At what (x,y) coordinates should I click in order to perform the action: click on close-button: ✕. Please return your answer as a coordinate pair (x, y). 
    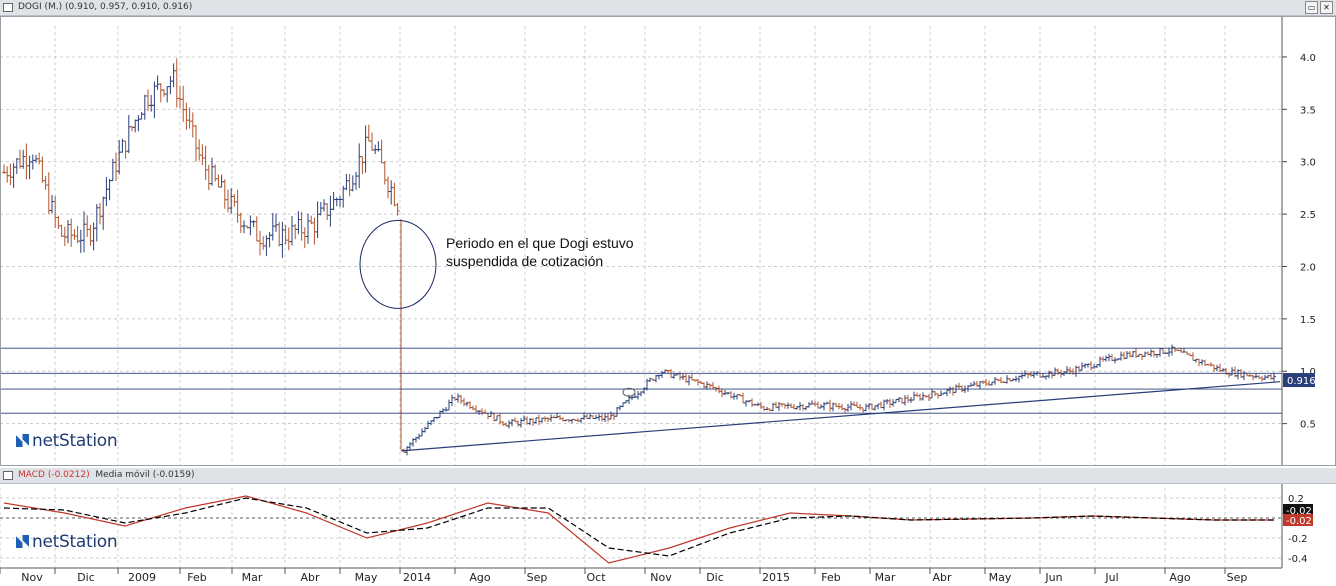
    Looking at the image, I should click on (1326, 7).